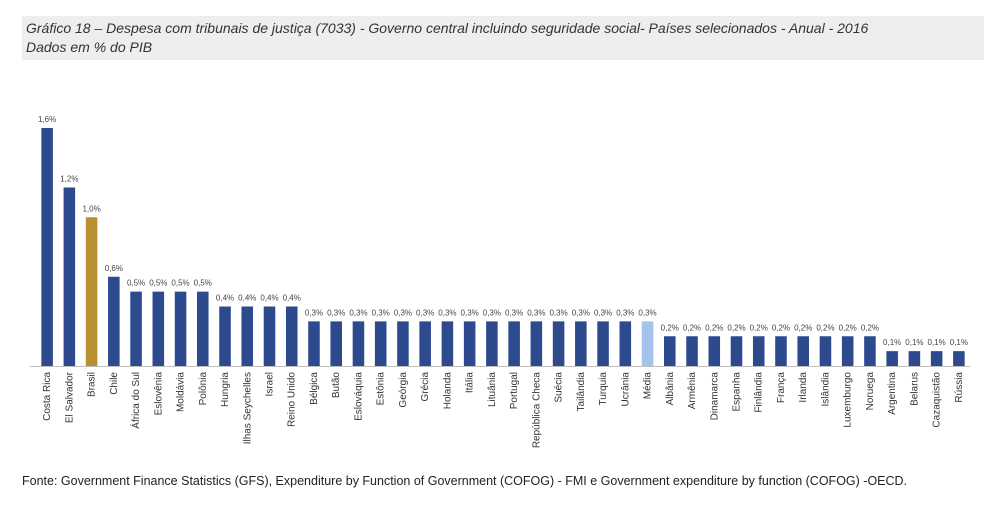  Describe the element at coordinates (203, 283) in the screenshot. I see `data-label-7: 0,5%` at that location.